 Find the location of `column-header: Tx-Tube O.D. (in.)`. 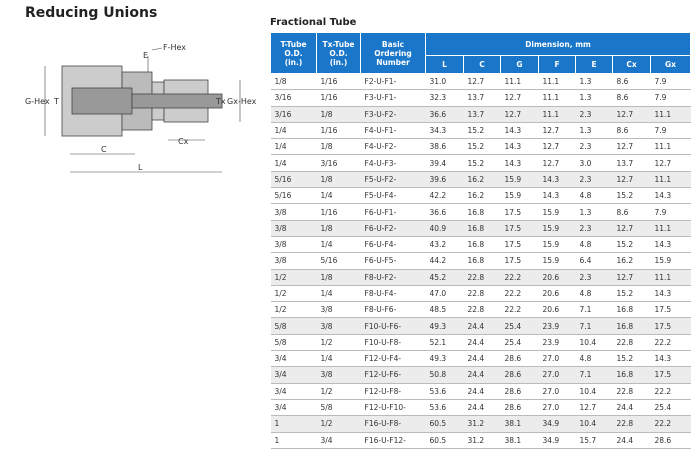

column-header: Tx-Tube O.D. (in.) is located at coordinates (338, 53).